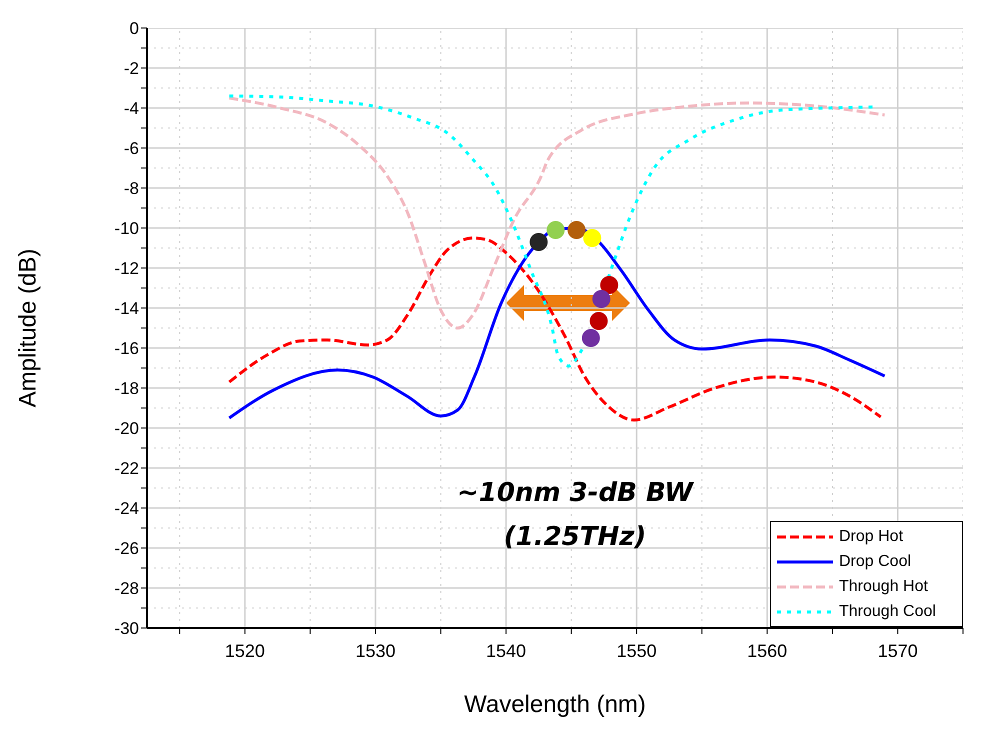 Image resolution: width=984 pixels, height=732 pixels. What do you see at coordinates (636, 650) in the screenshot?
I see `x-tick-label: 1550` at bounding box center [636, 650].